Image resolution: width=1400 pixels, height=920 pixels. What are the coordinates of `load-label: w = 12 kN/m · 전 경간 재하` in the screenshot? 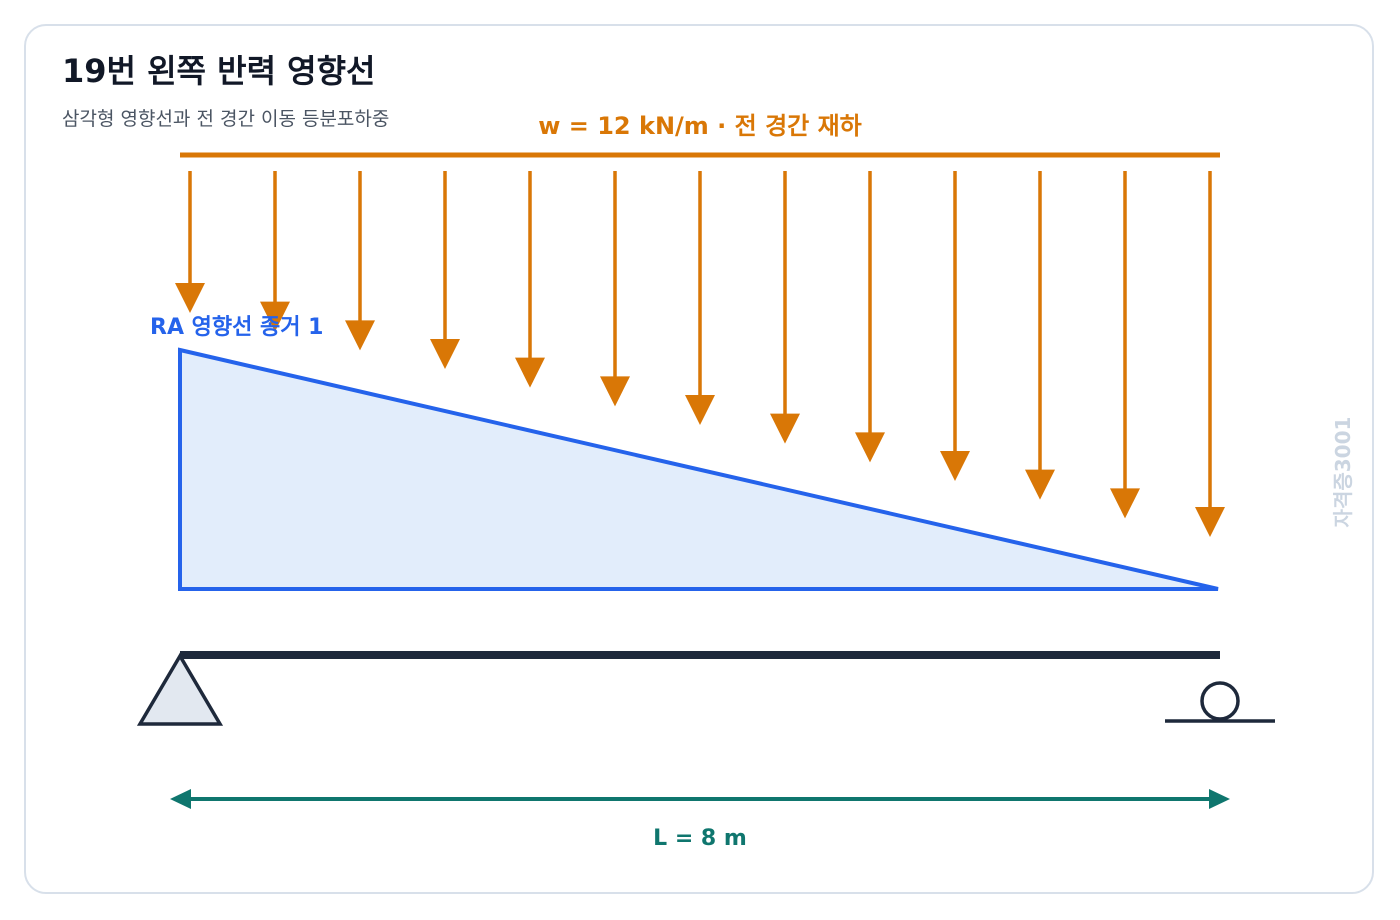 It's located at (700, 126).